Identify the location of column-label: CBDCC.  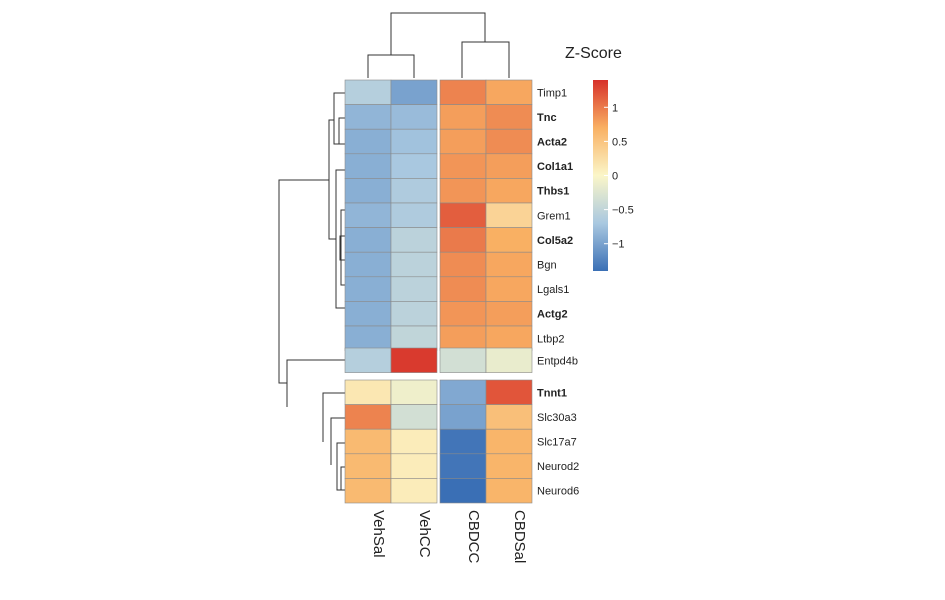
(473, 537).